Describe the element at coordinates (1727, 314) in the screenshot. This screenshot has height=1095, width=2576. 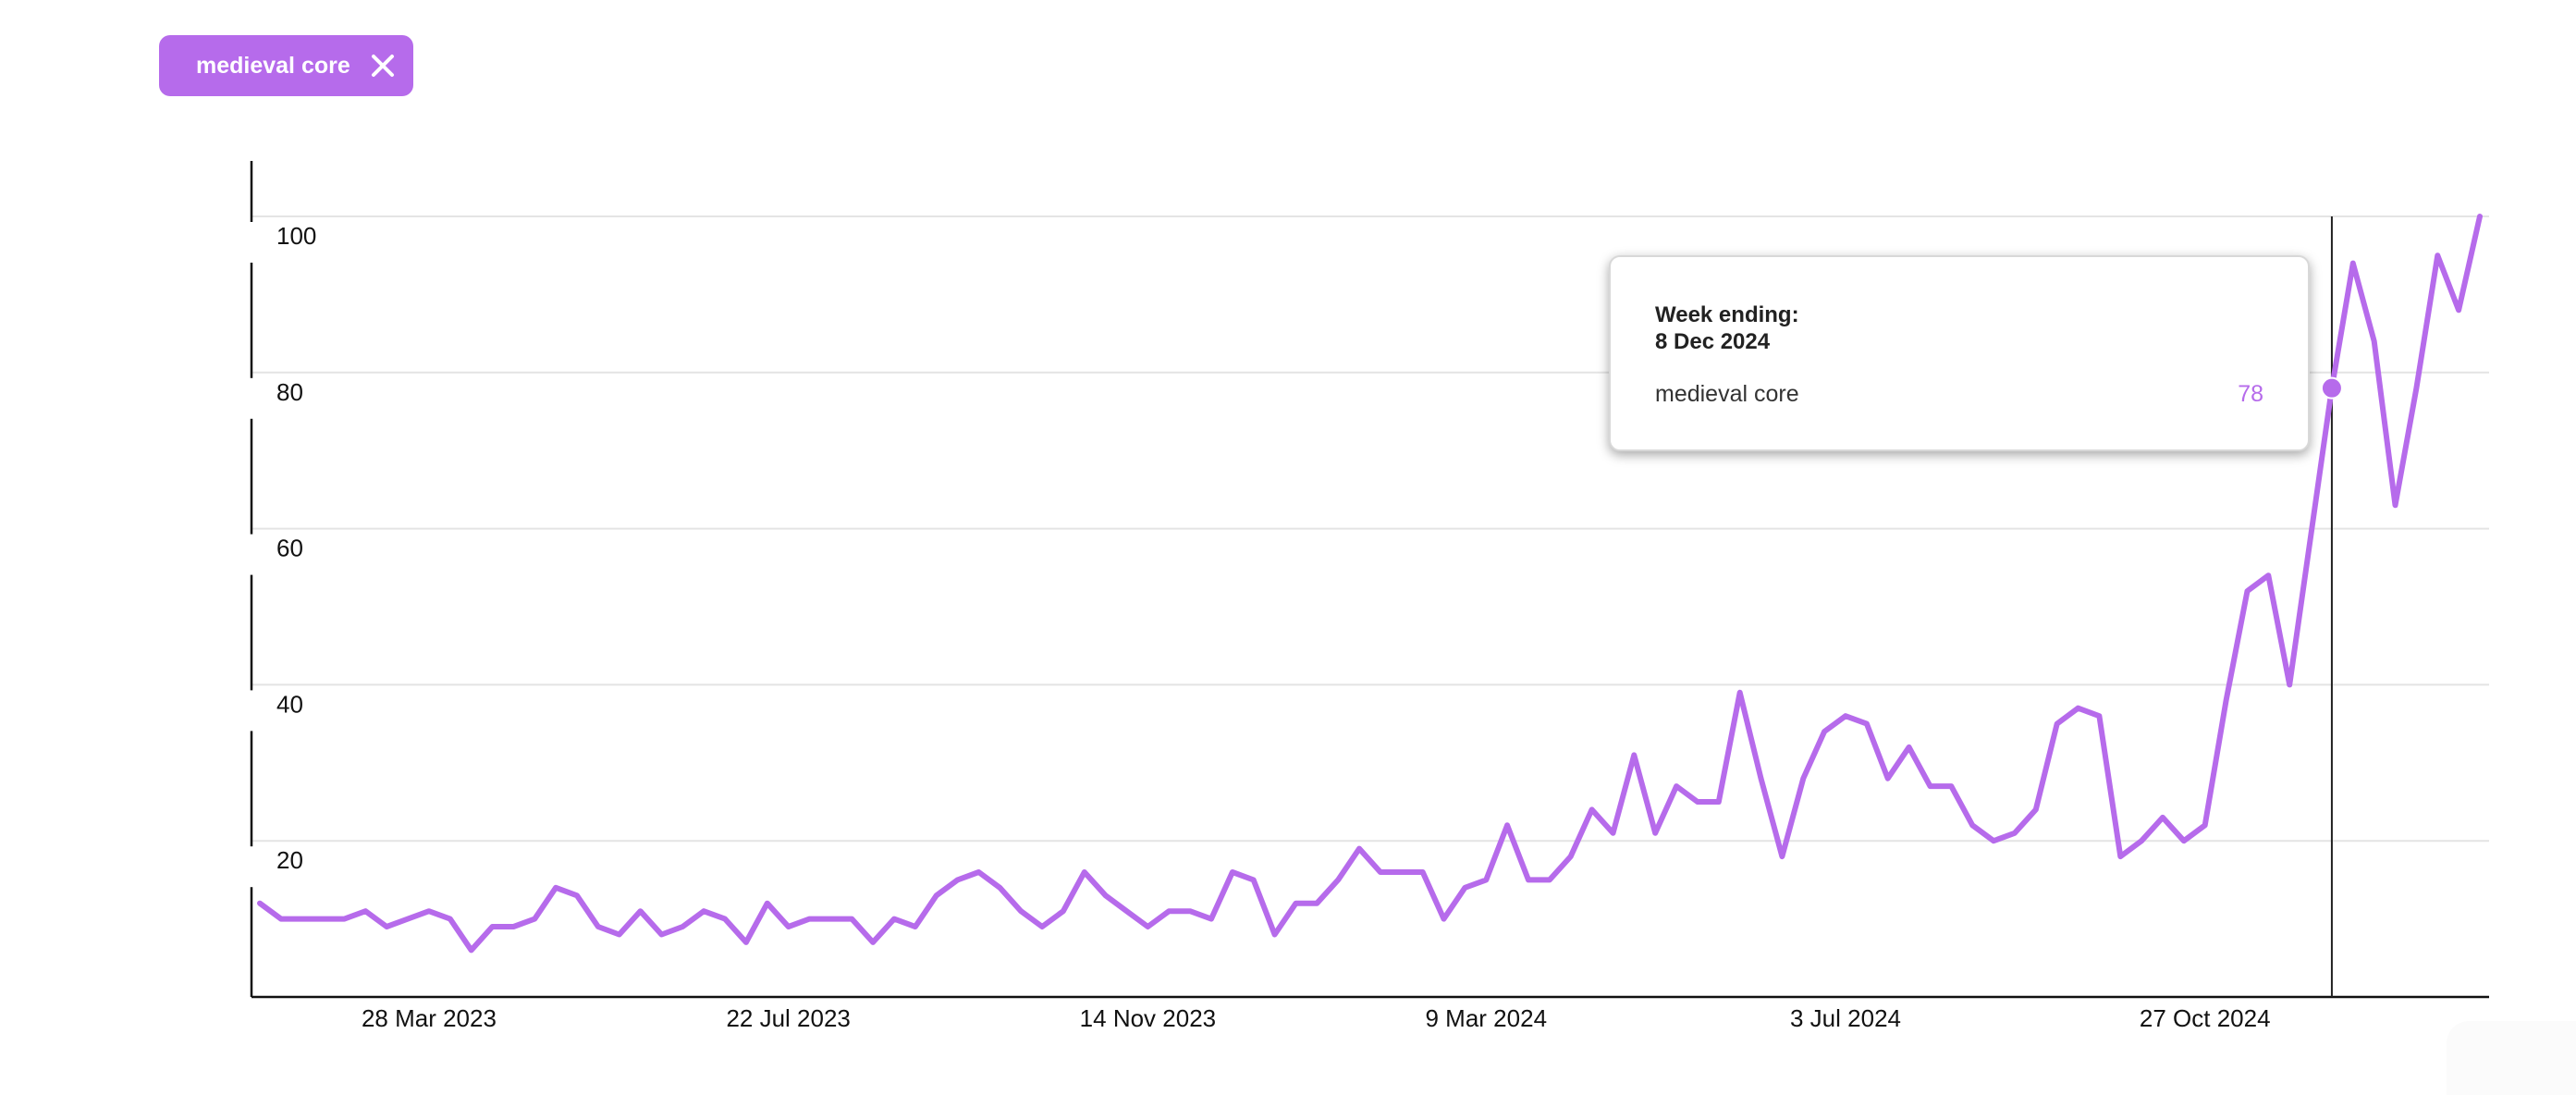
I see `tooltip-heading: Week ending:` at that location.